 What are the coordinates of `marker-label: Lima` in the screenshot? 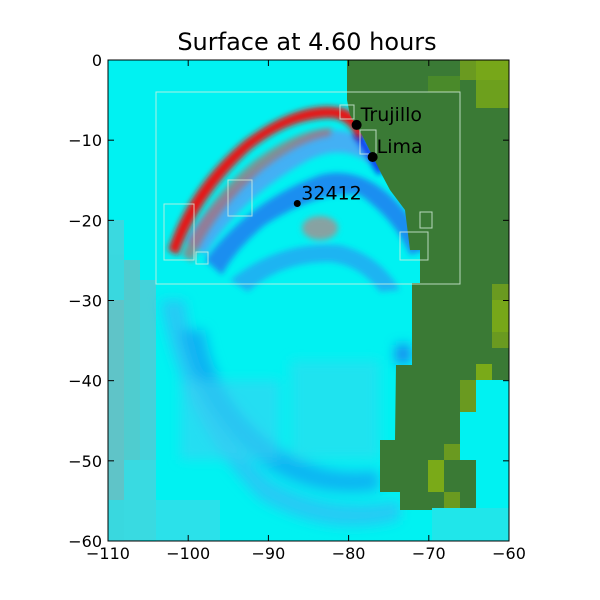 It's located at (400, 147).